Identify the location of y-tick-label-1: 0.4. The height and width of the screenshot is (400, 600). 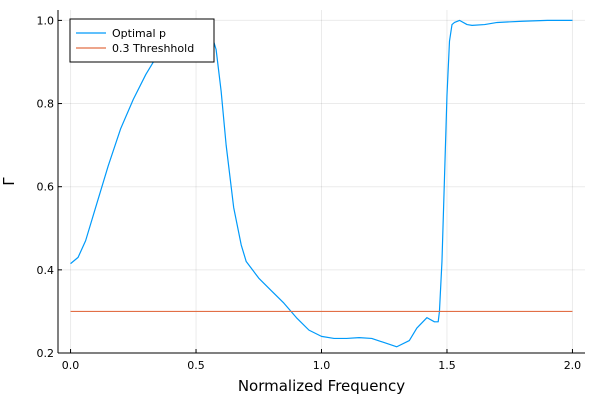
(46, 270).